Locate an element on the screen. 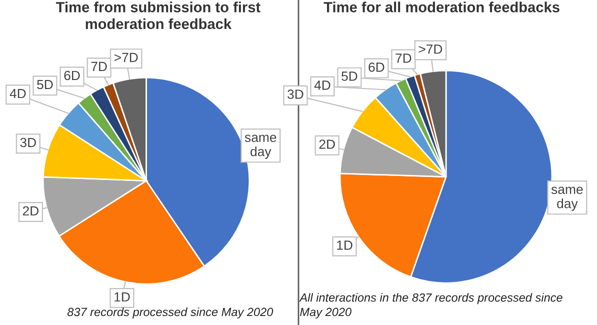  text: 837 records processed since May 2020 is located at coordinates (170, 312).